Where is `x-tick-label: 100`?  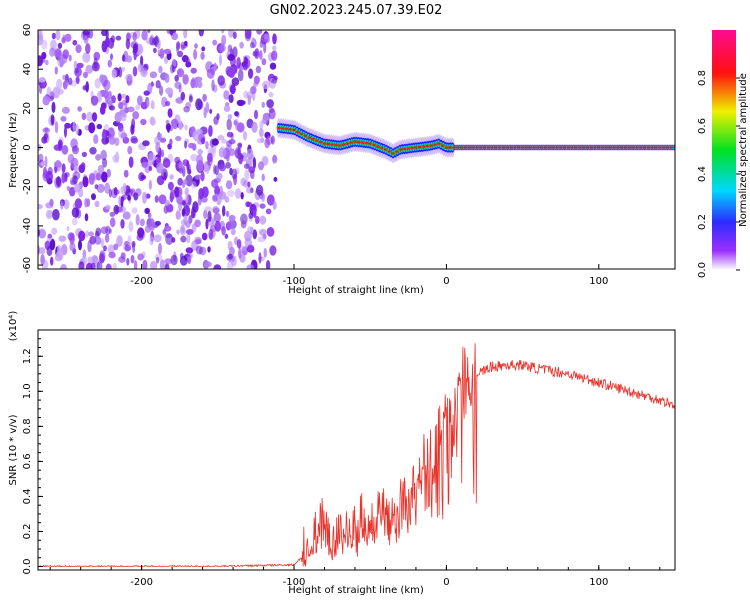 x-tick-label: 100 is located at coordinates (598, 582).